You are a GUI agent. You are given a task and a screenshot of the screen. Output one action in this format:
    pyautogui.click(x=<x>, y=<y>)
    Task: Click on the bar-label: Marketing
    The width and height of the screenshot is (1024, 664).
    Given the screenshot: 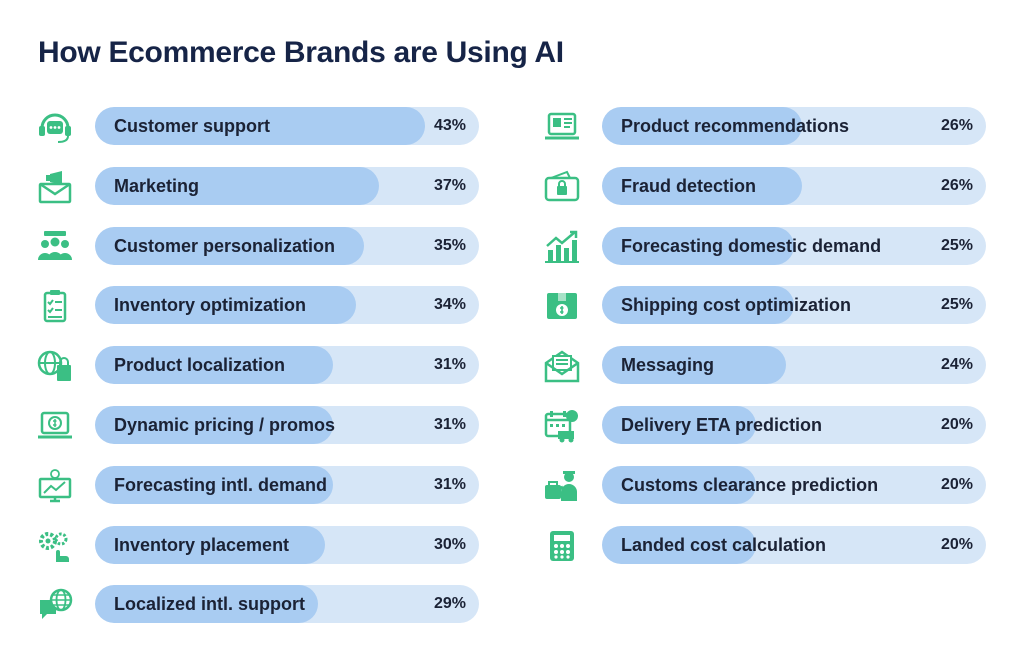 What is the action you would take?
    pyautogui.click(x=157, y=185)
    